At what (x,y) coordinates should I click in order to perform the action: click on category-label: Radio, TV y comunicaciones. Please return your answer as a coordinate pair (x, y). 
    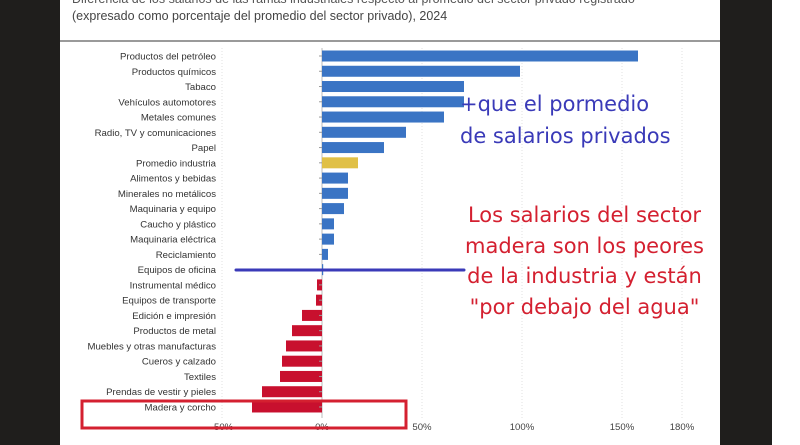
    Looking at the image, I should click on (156, 133).